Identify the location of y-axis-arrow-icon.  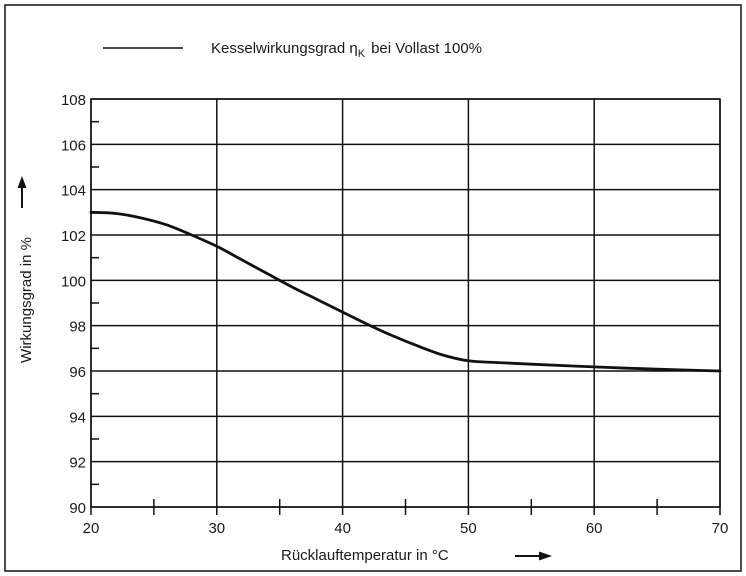
(22, 192).